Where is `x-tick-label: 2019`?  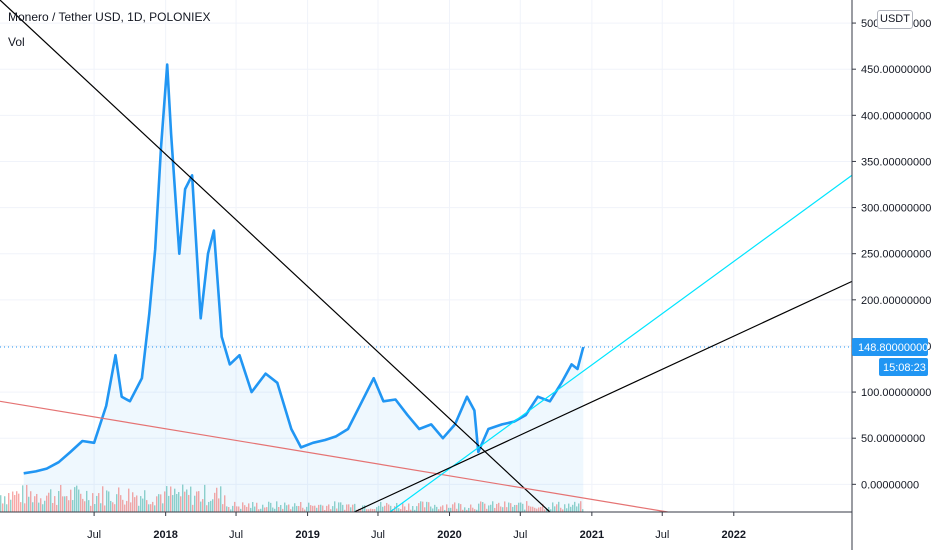 x-tick-label: 2019 is located at coordinates (307, 535).